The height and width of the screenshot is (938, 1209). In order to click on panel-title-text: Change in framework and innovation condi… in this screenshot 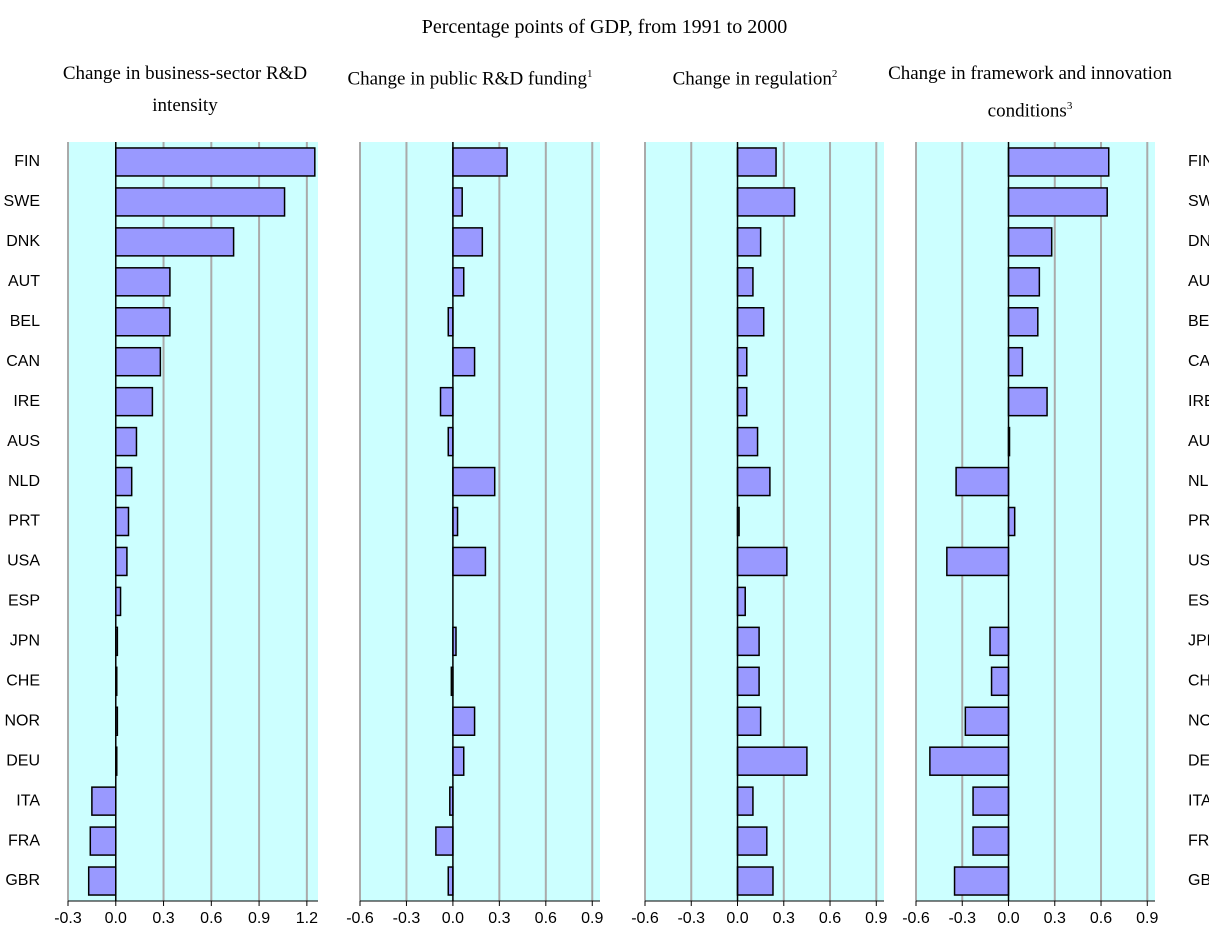, I will do `click(1030, 92)`.